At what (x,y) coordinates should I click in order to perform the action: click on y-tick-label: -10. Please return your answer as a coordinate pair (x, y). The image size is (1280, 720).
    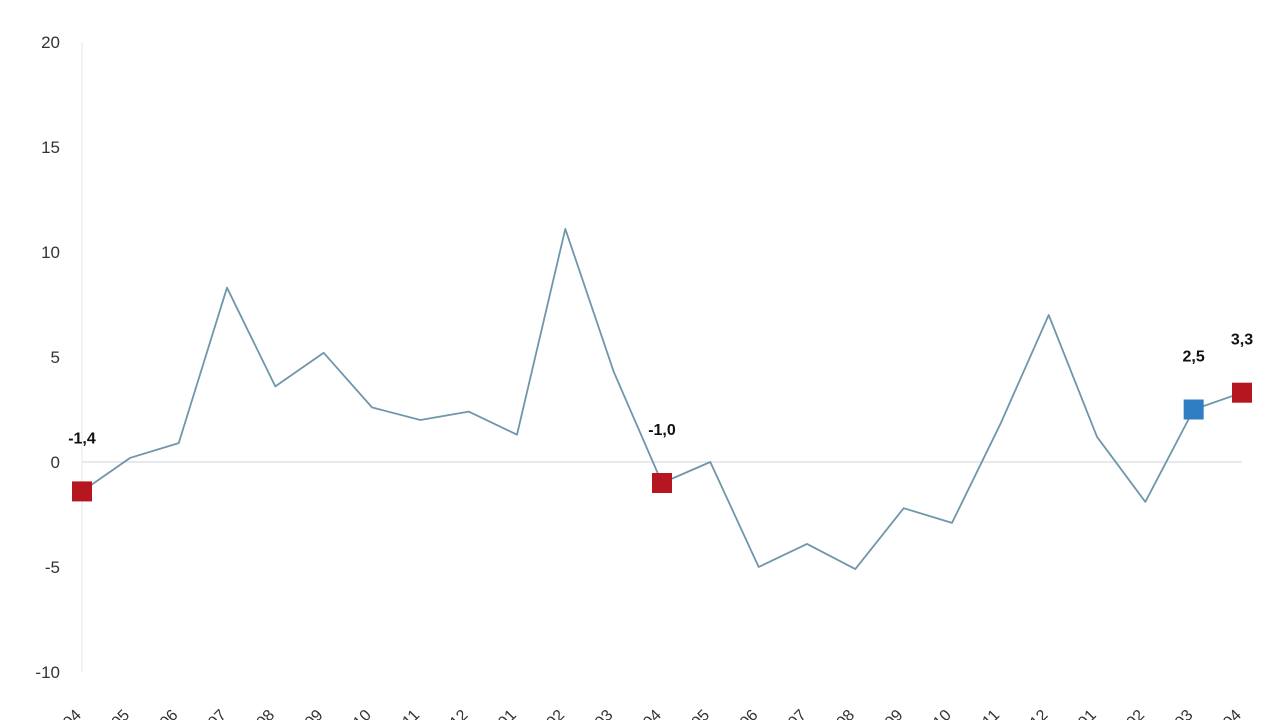
    Looking at the image, I should click on (47, 672).